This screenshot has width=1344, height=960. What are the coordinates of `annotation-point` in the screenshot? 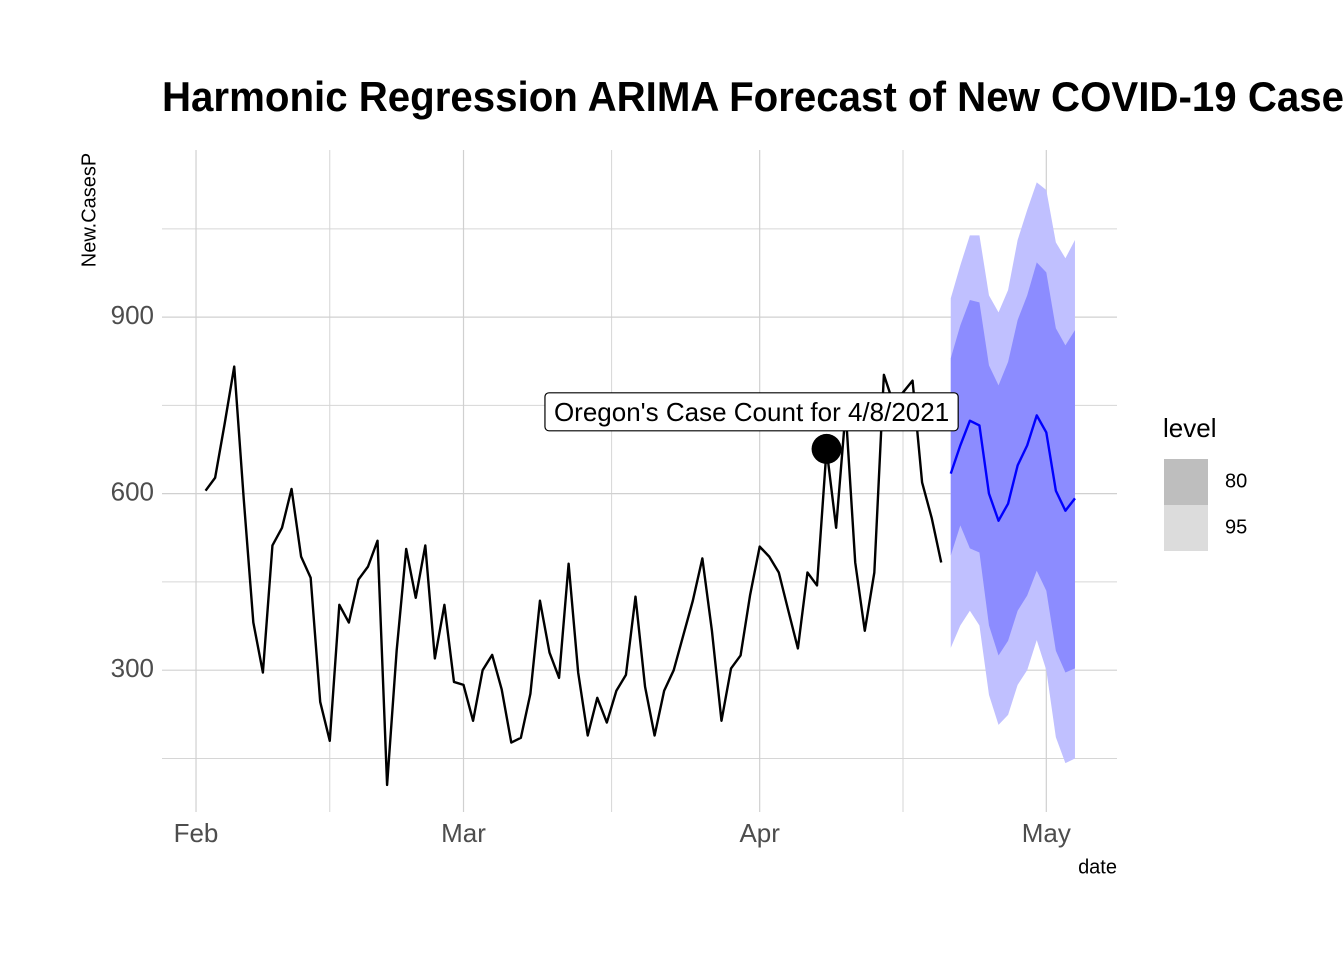 It's located at (826, 448).